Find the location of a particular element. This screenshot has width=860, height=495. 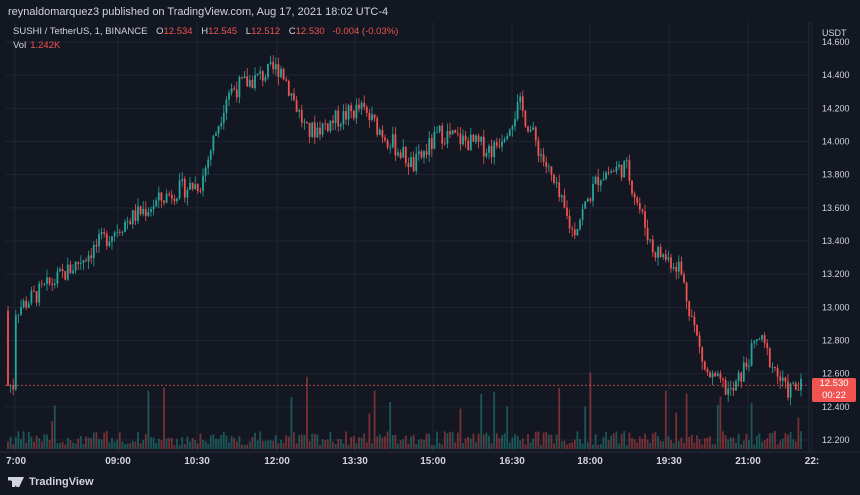

open-value: 12.534 is located at coordinates (178, 31).